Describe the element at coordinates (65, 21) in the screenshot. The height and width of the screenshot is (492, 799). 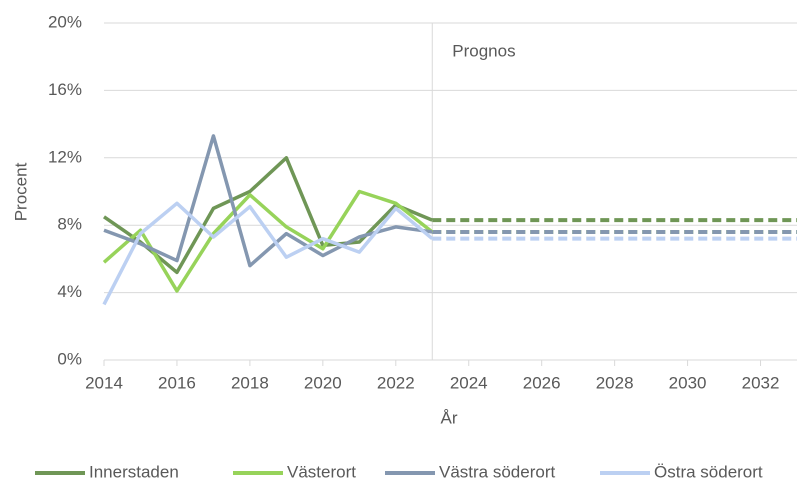
I see `y-tick-label: 20%` at that location.